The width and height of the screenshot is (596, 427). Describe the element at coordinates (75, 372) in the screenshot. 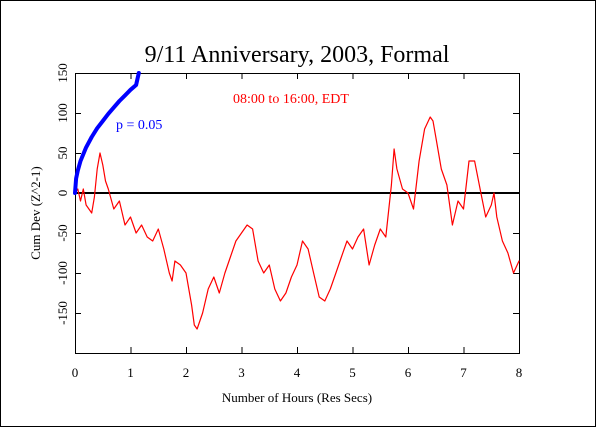

I see `x-tick-label: 0` at that location.